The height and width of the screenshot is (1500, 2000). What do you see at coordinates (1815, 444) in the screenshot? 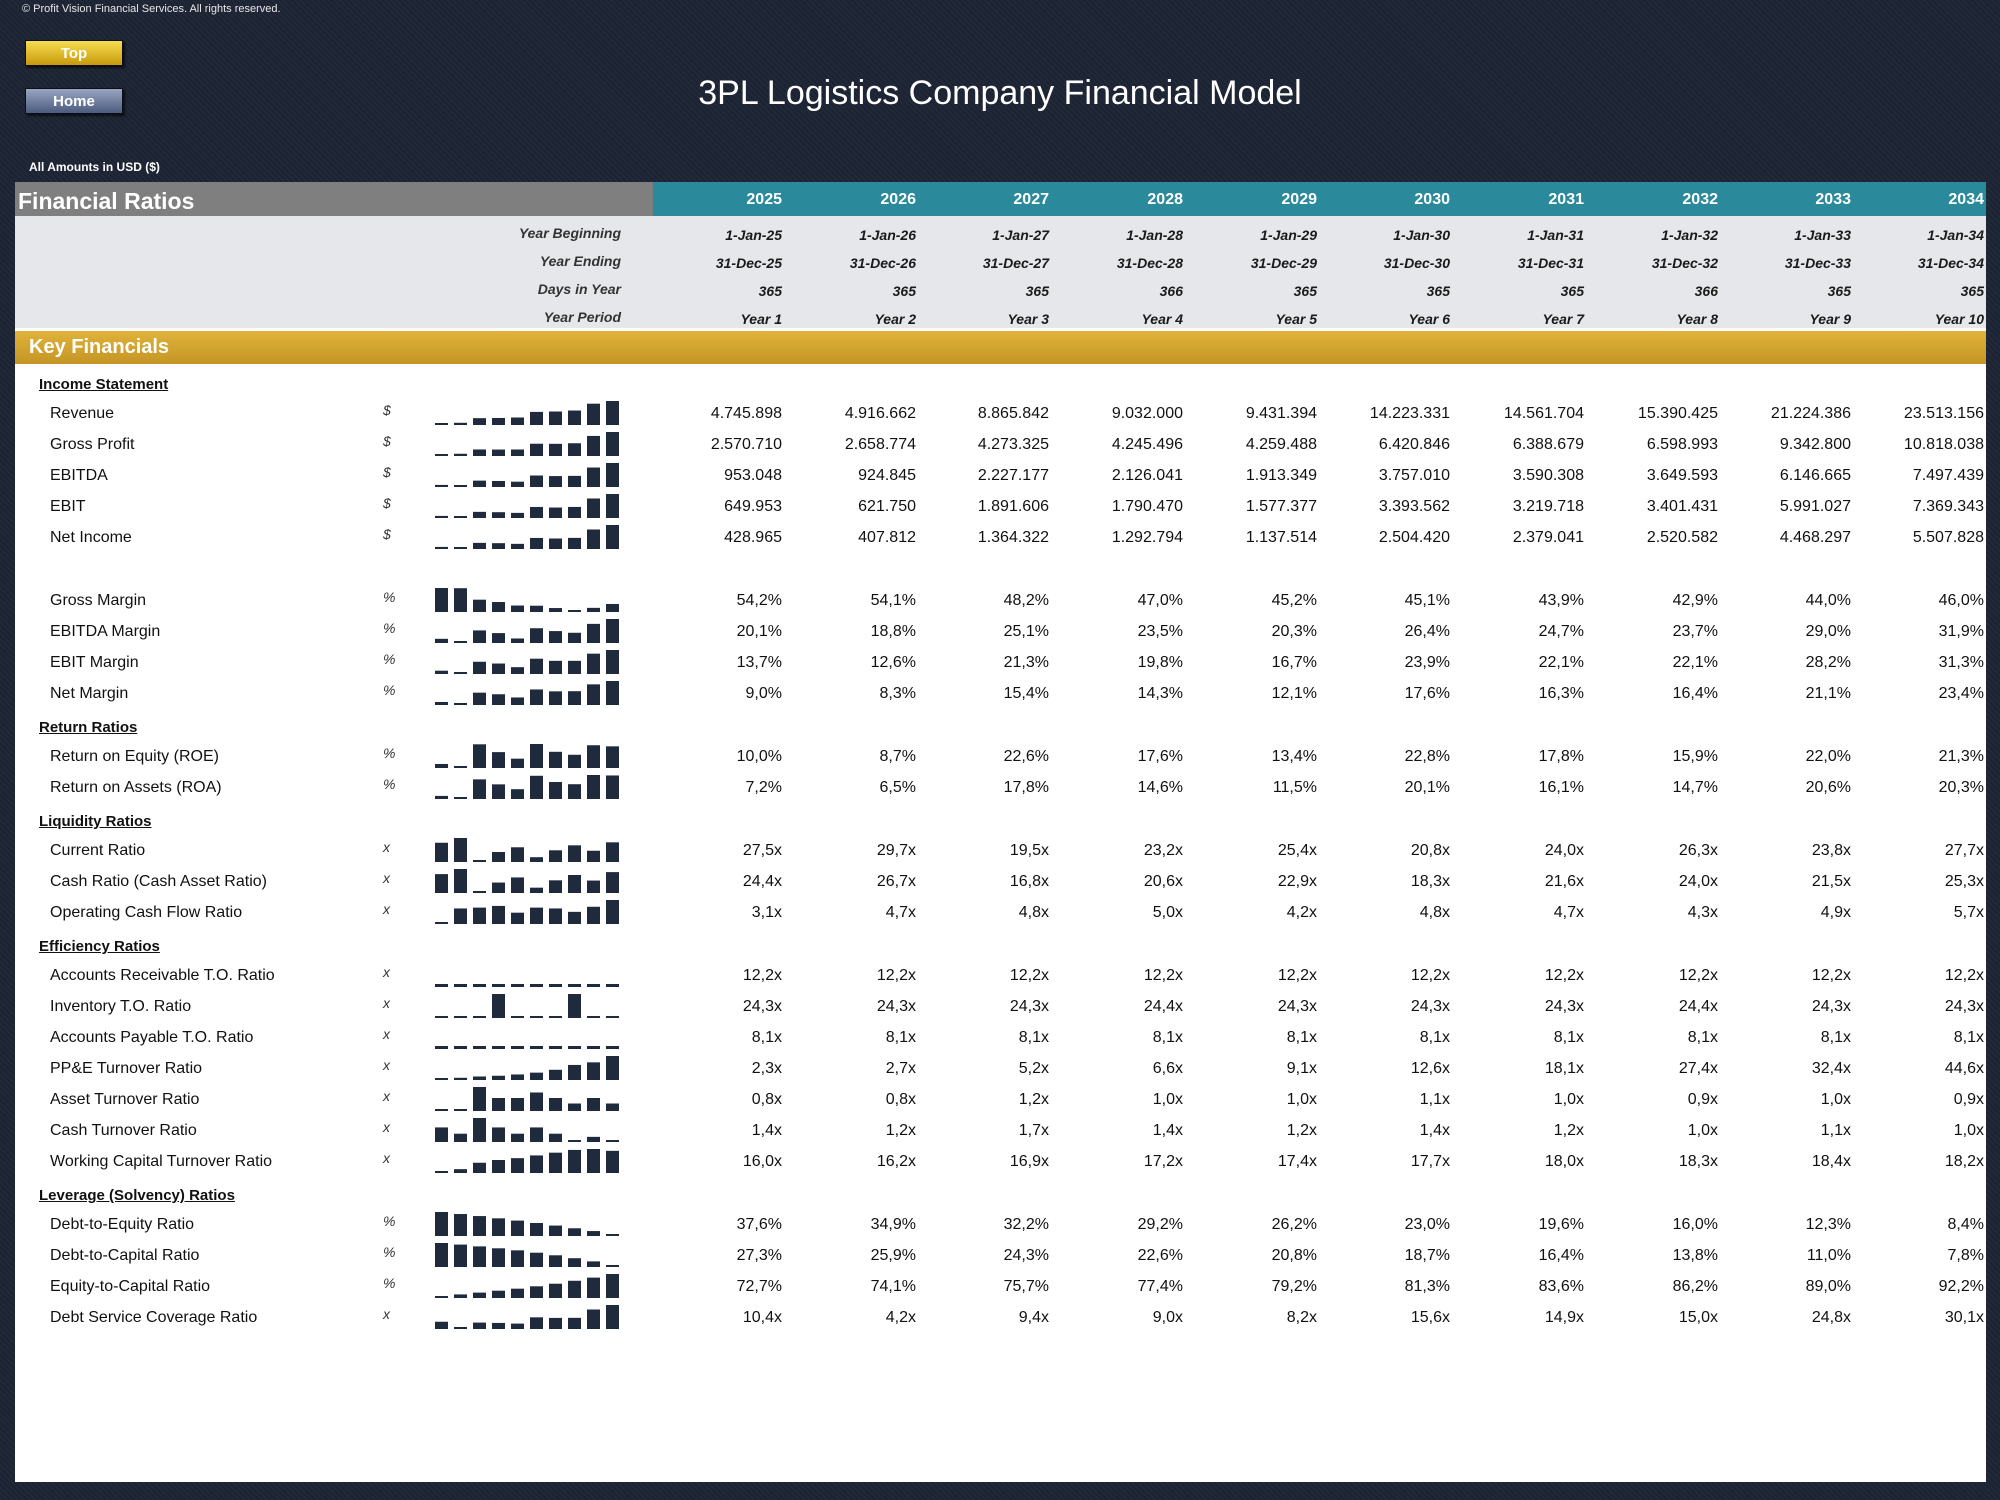
I see `value-cell: 9.342.800` at bounding box center [1815, 444].